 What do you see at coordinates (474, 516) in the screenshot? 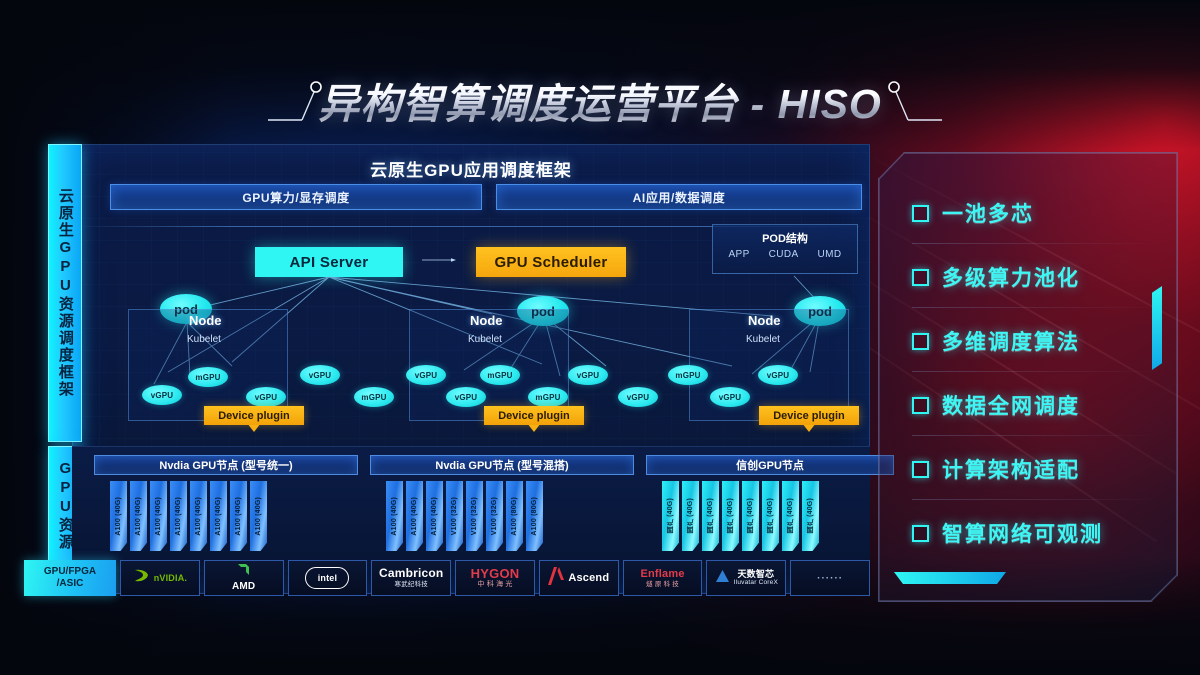
I see `gpu-card-2-5: V100 (32G)` at bounding box center [474, 516].